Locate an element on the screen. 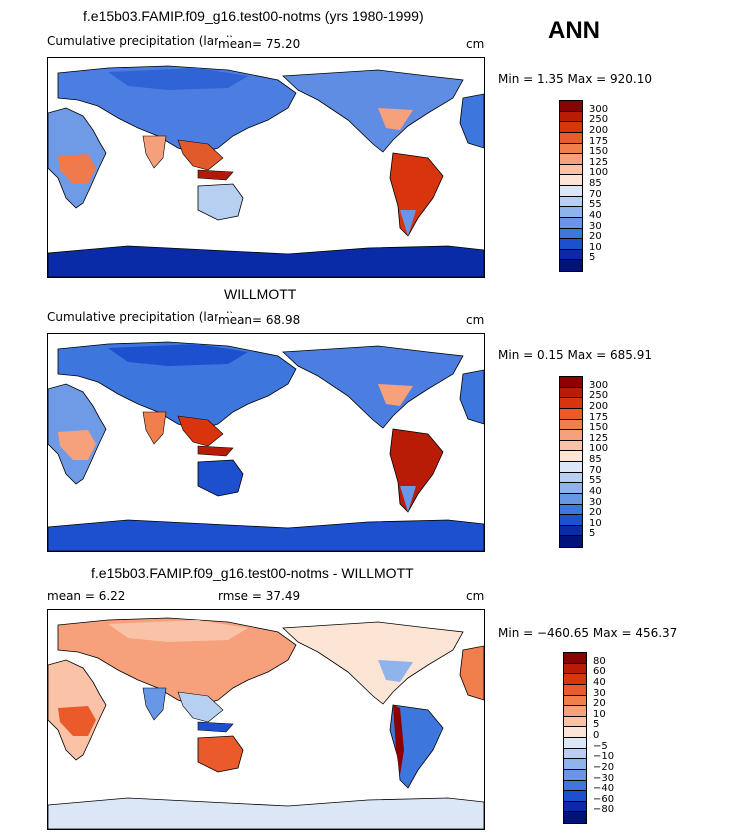 This screenshot has height=833, width=733. colorbar-tick-label: 60 is located at coordinates (599, 672).